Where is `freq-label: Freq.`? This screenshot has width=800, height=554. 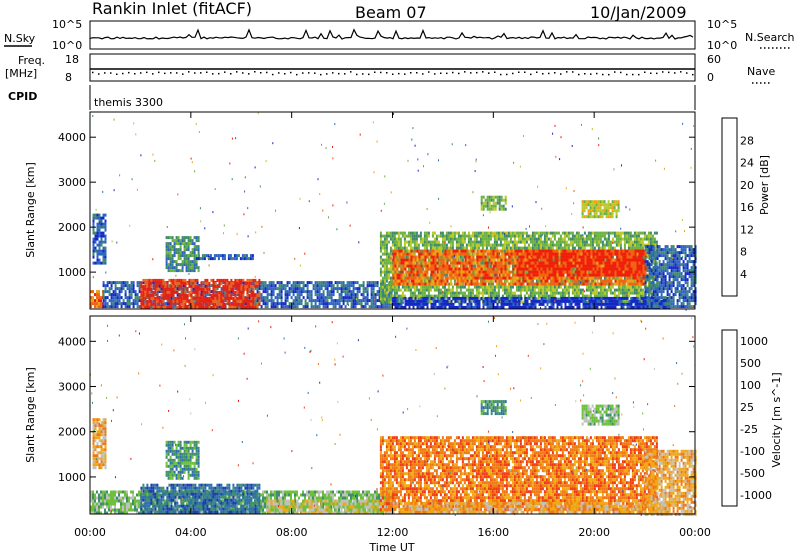
freq-label: Freq. is located at coordinates (31, 60).